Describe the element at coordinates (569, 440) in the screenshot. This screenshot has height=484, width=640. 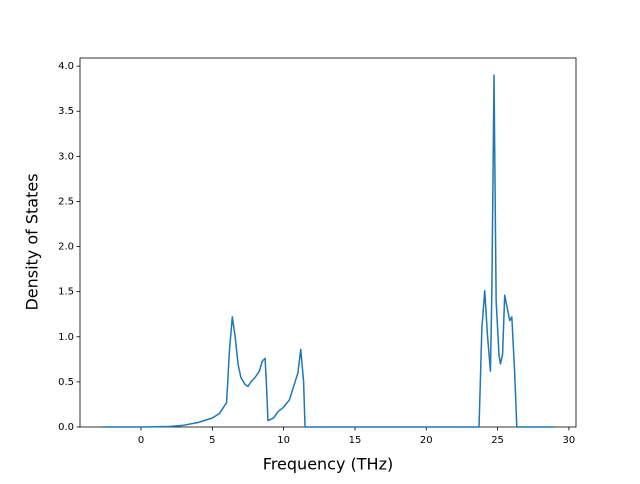
I see `x-tick-label: 30` at that location.